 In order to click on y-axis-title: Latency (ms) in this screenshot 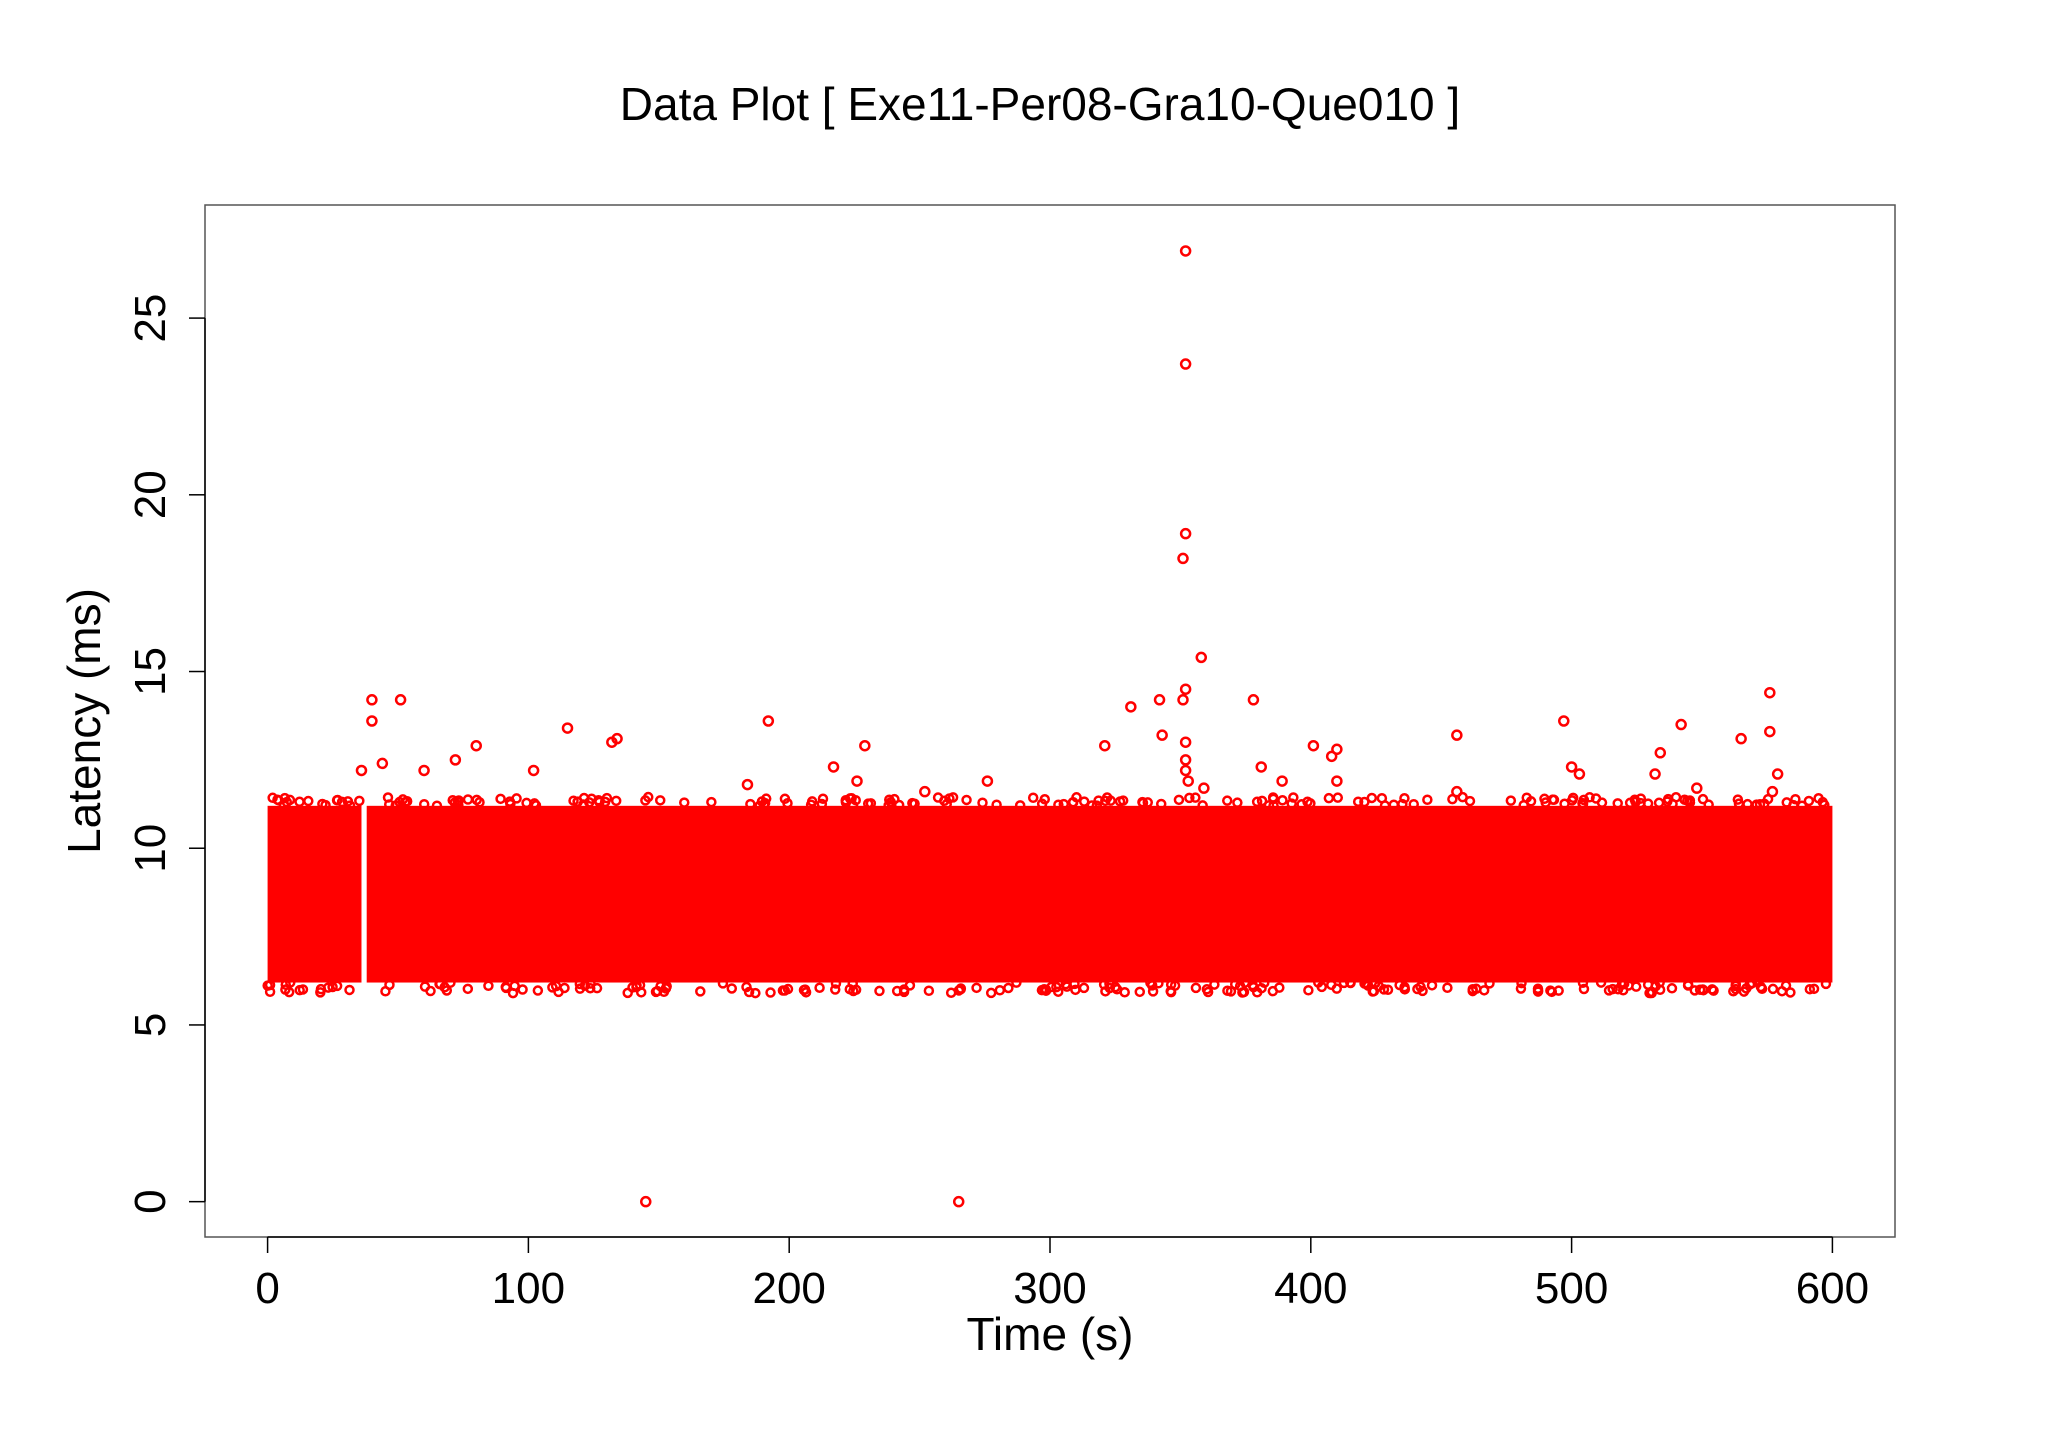, I will do `click(84, 721)`.